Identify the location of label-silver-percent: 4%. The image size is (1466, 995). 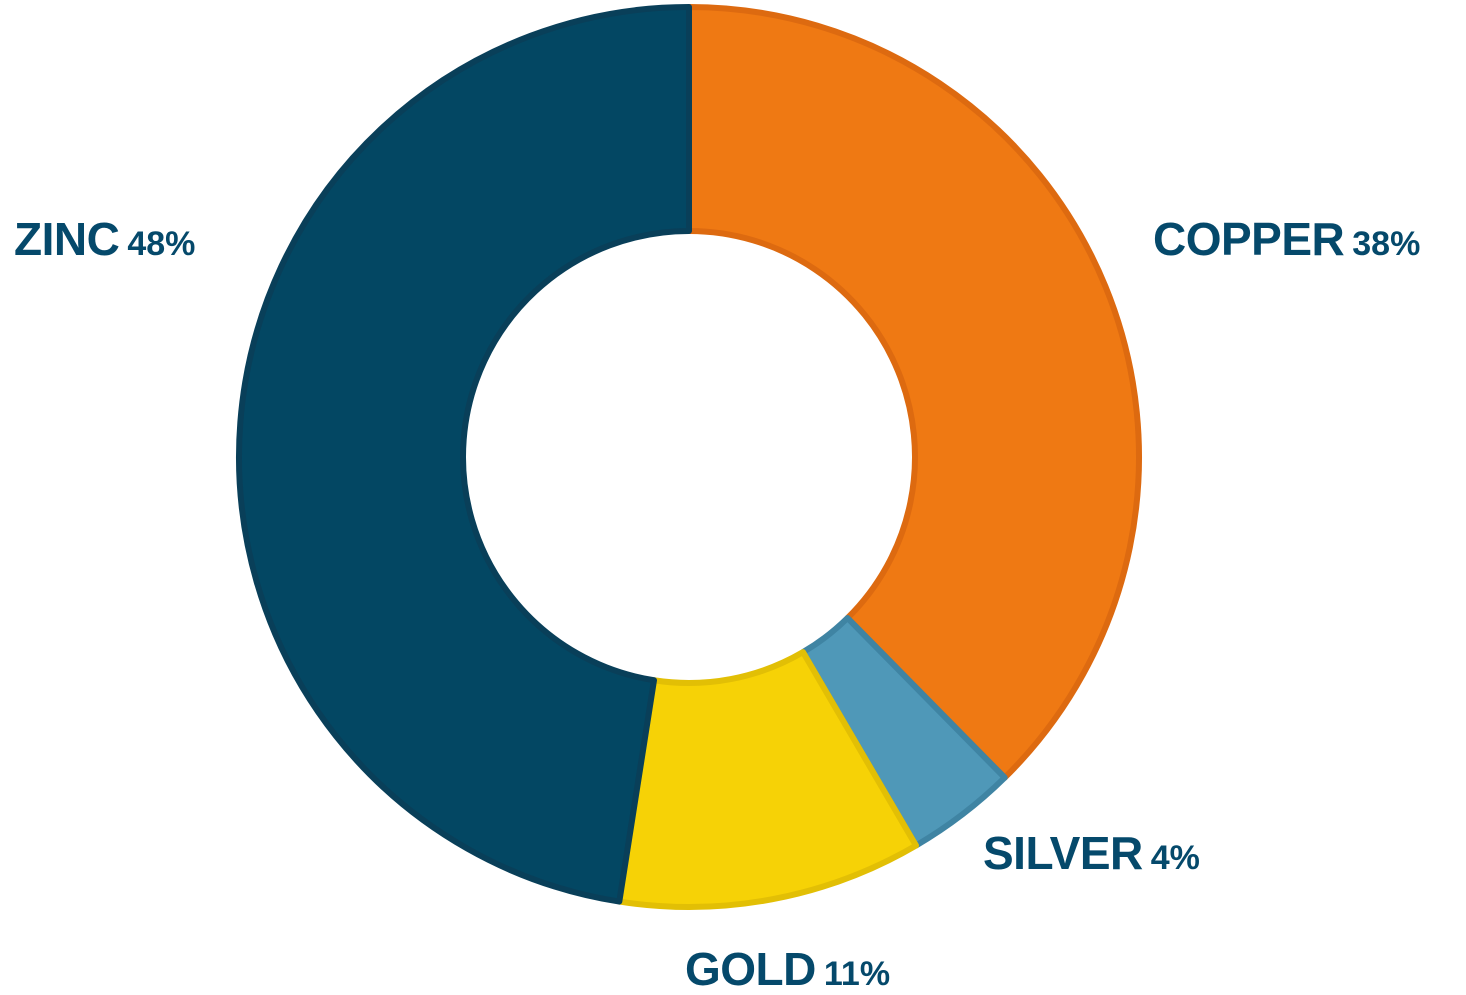
(1175, 858).